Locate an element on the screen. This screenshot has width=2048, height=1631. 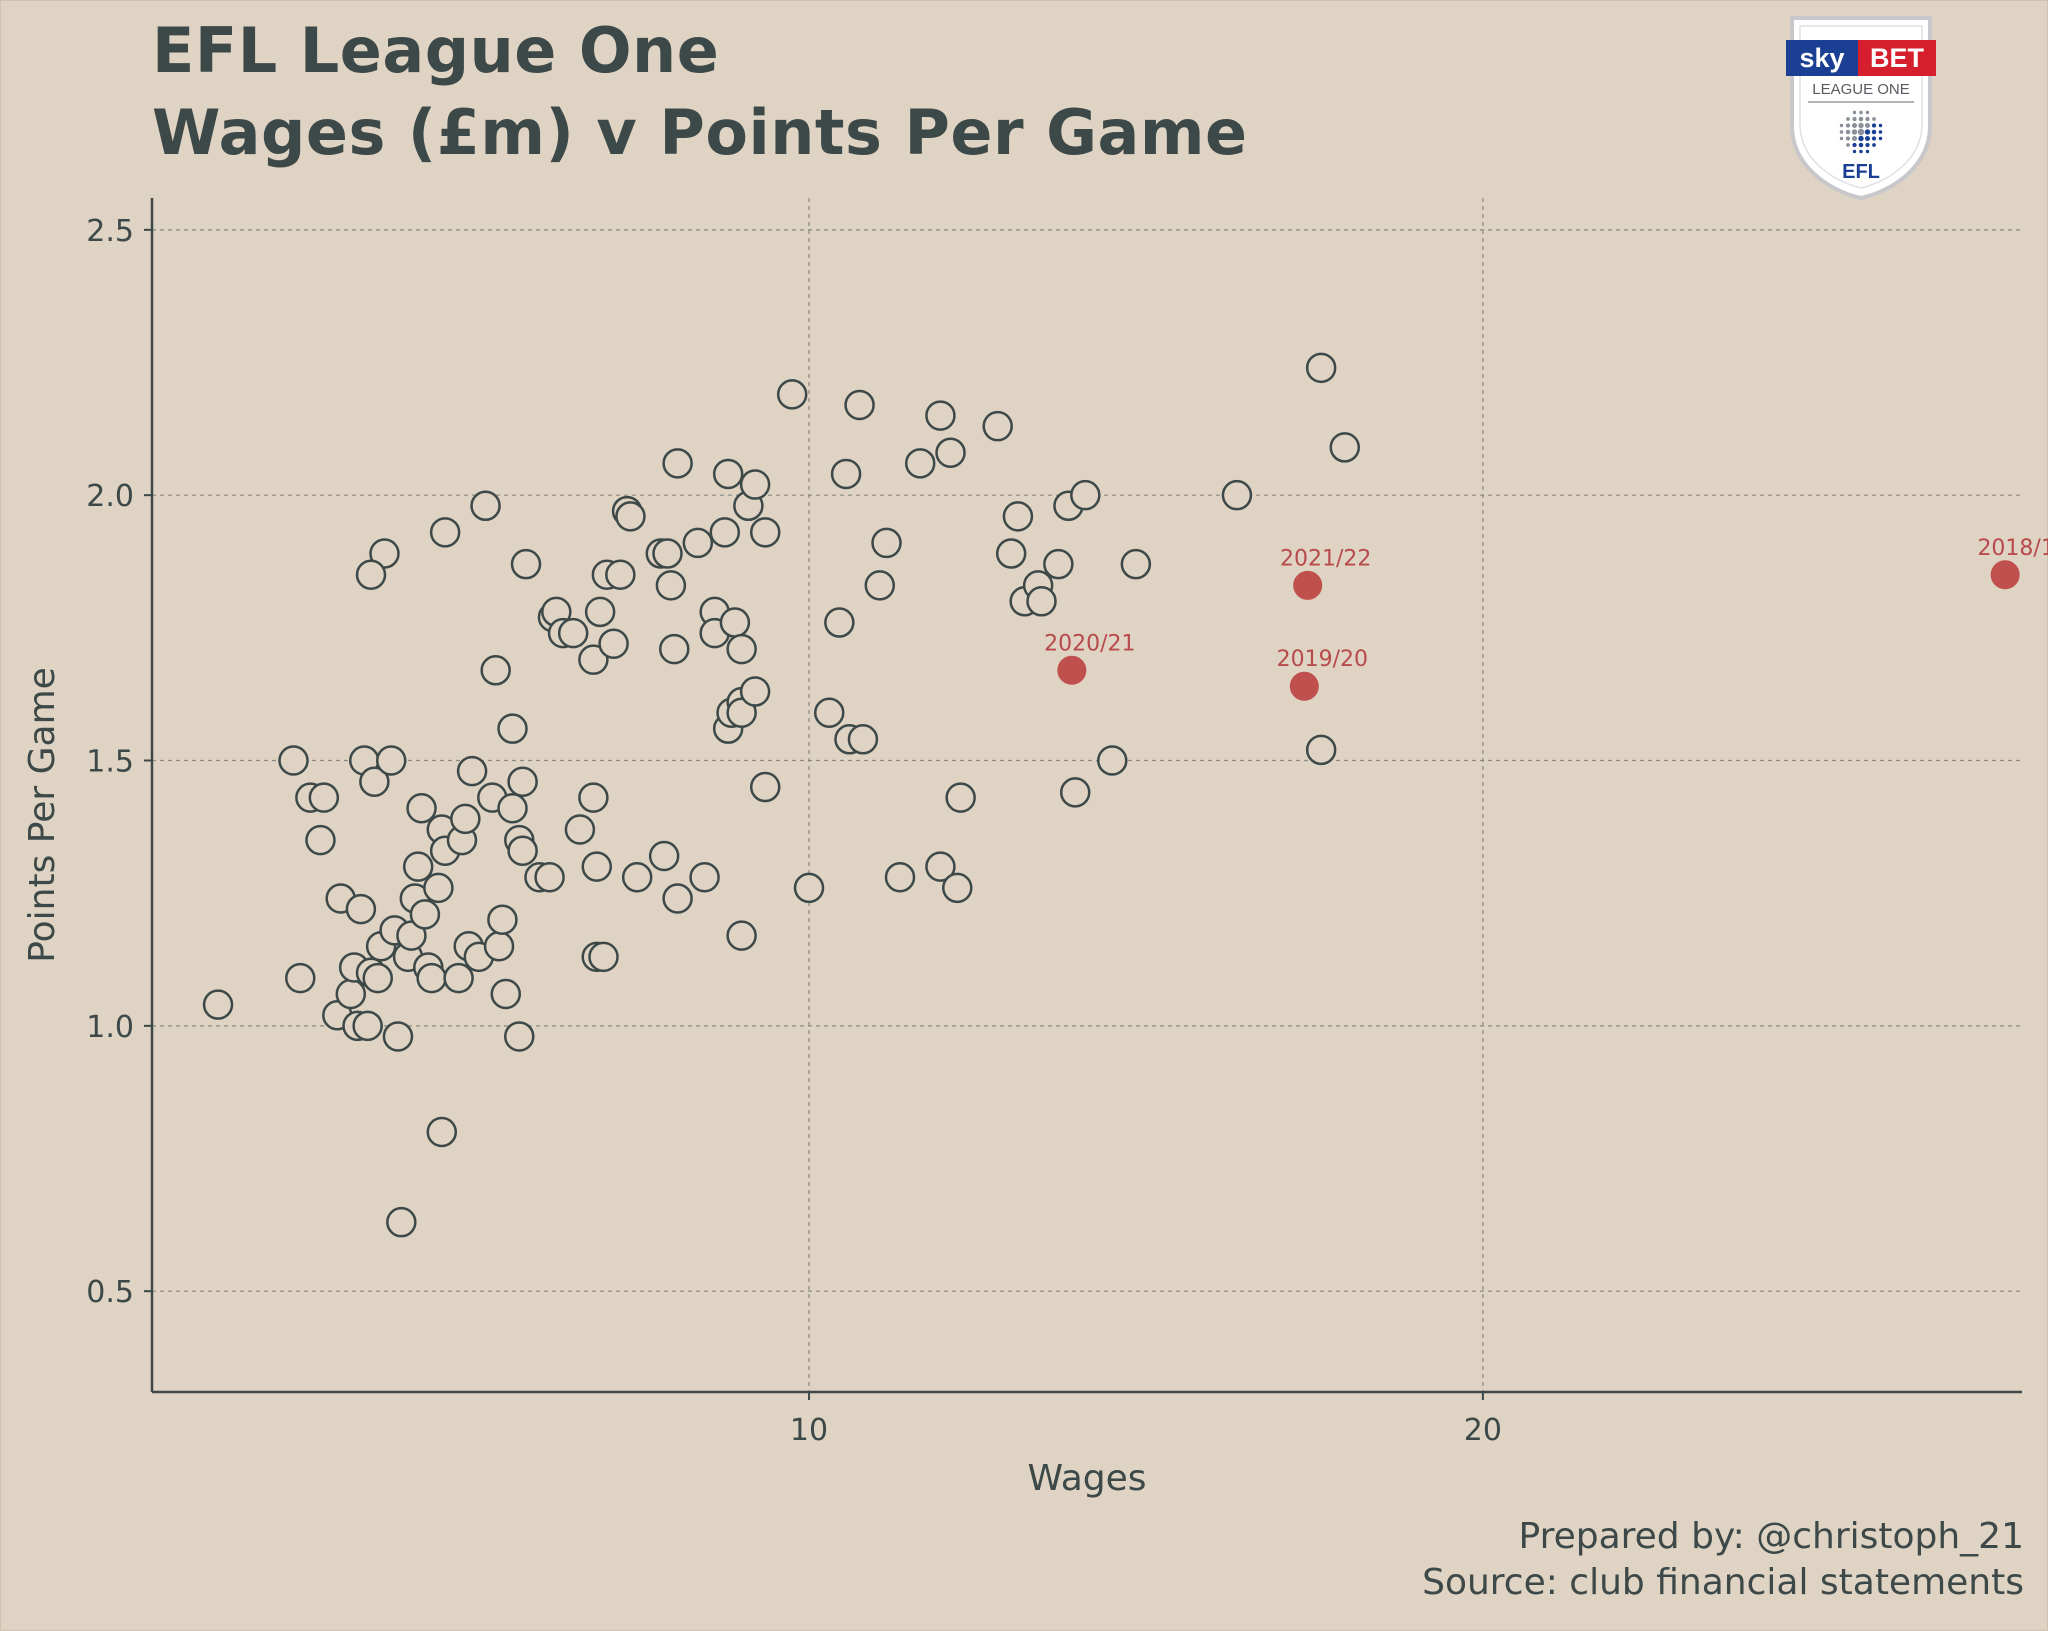
logo-sky-band is located at coordinates (1822, 58).